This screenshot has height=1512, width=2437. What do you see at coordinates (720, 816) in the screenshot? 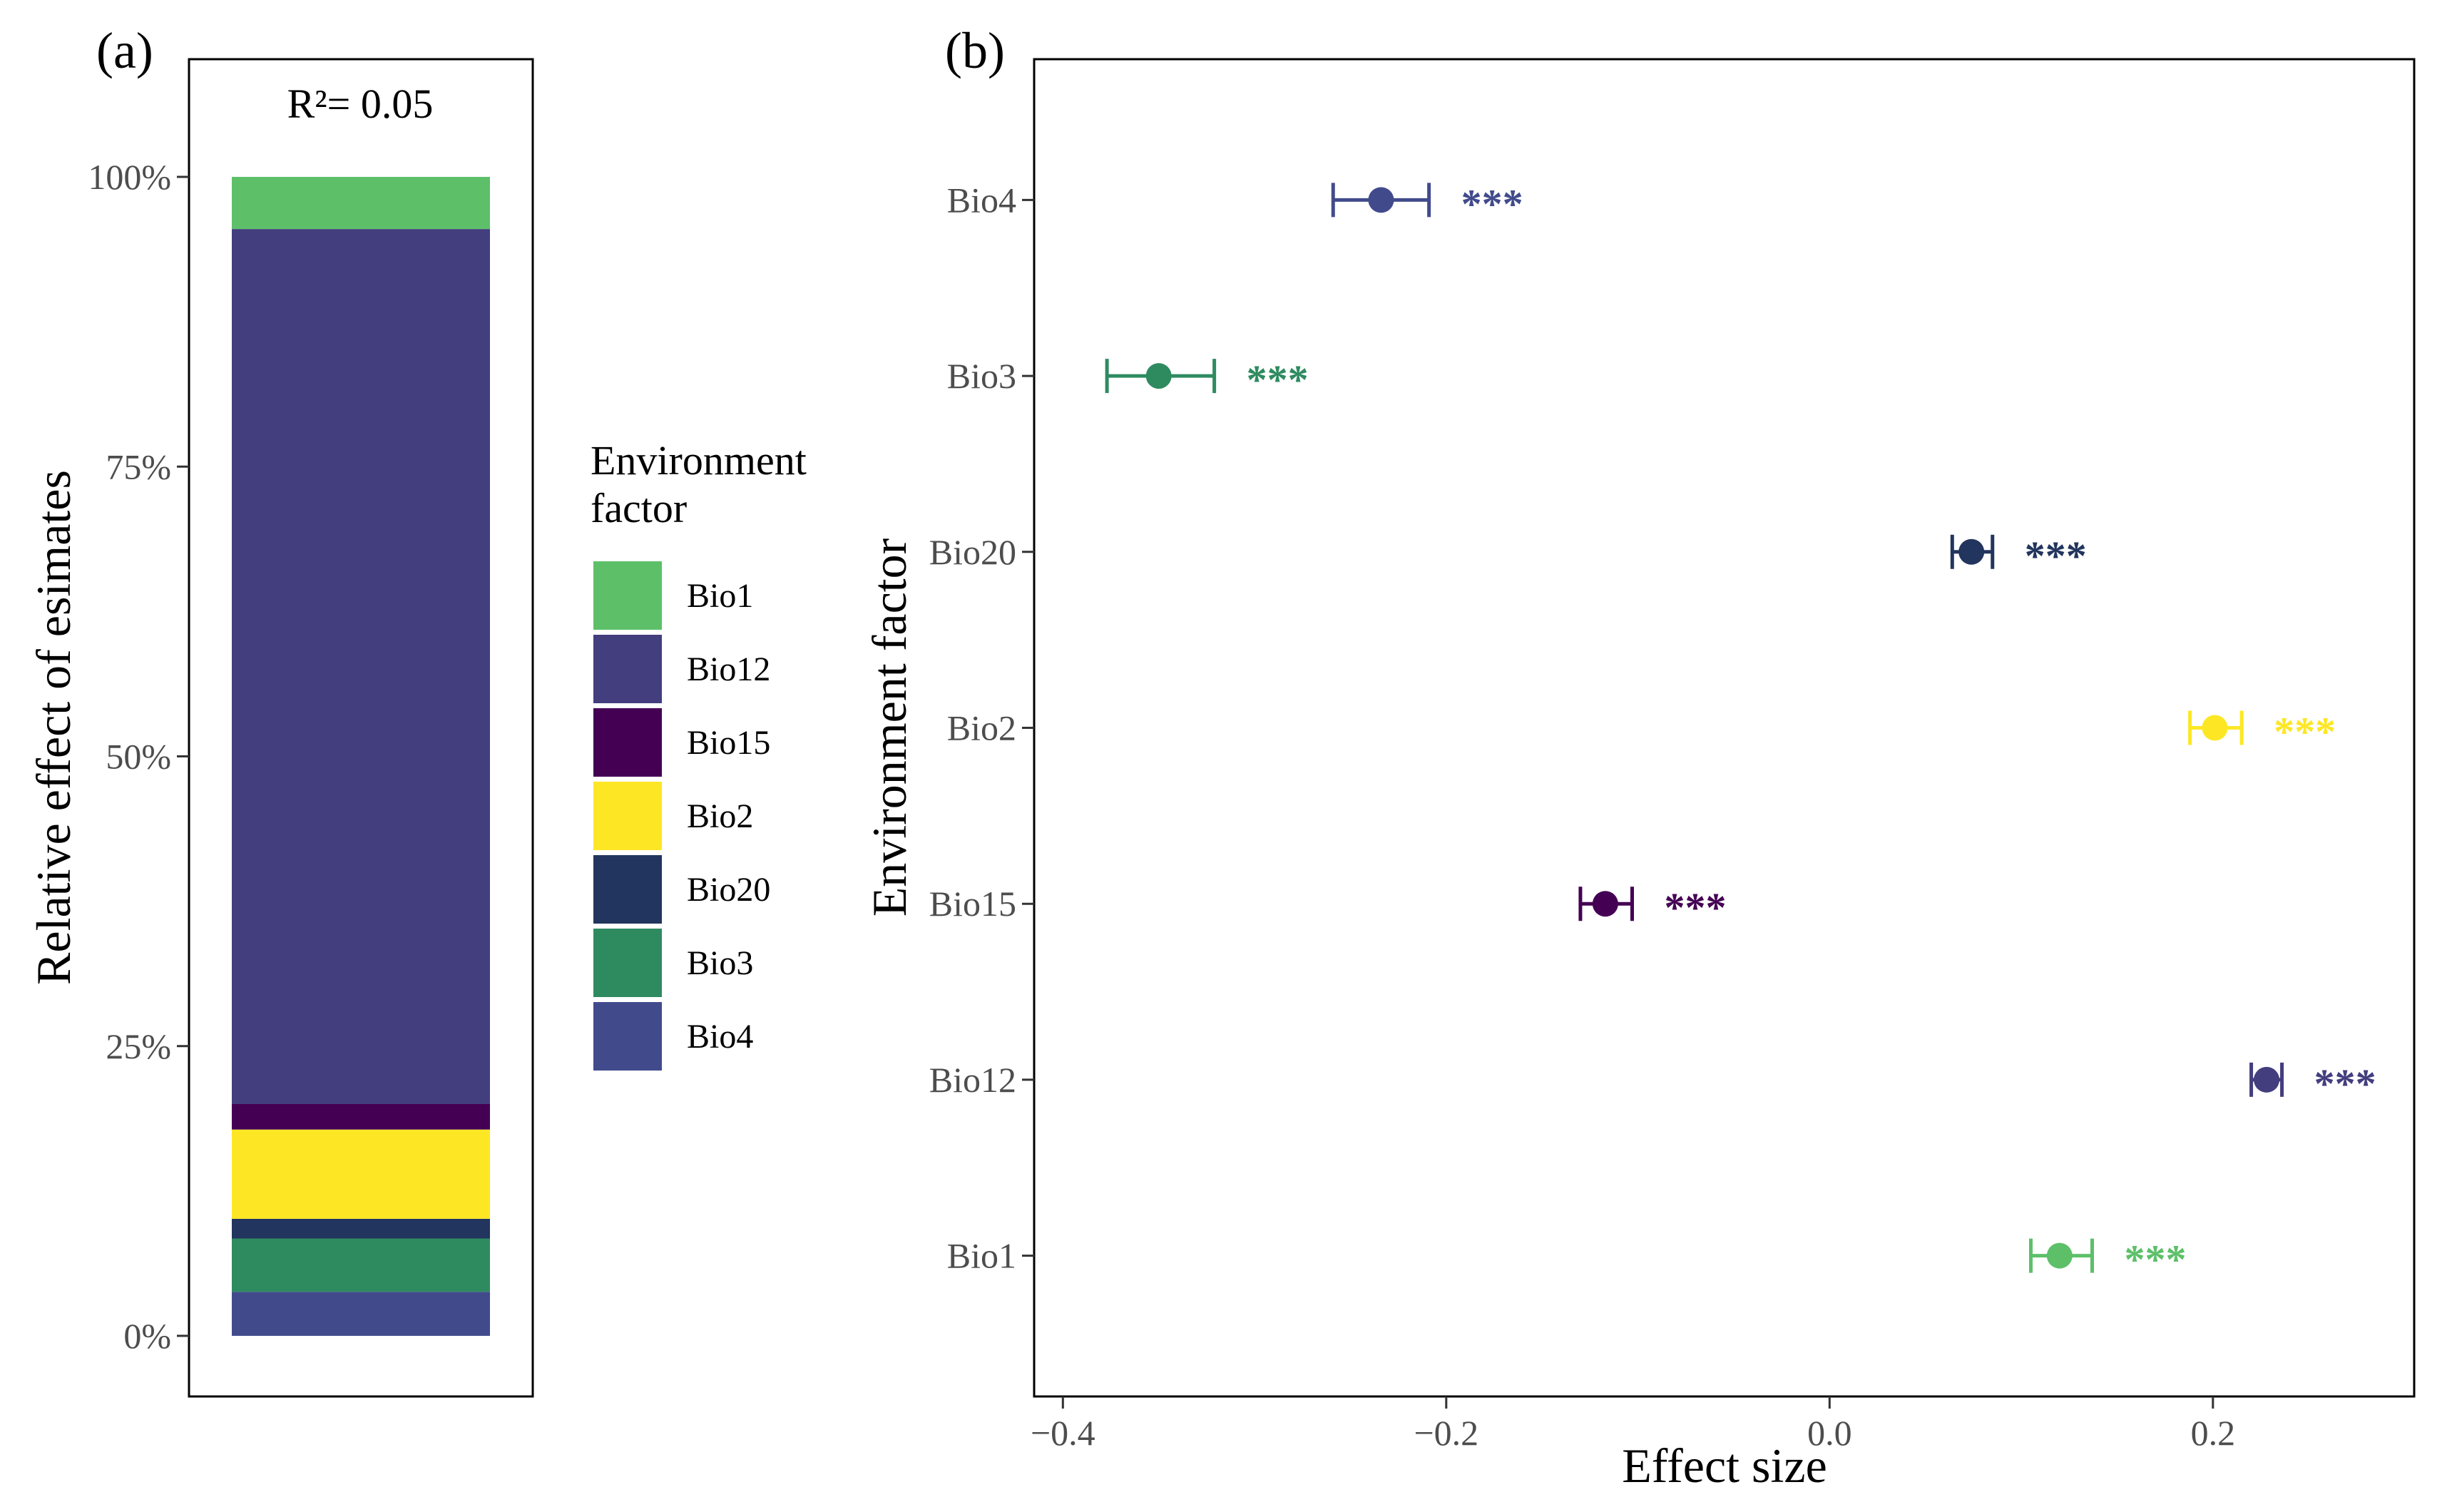
I see `legend-label-bio2: Bio2` at bounding box center [720, 816].